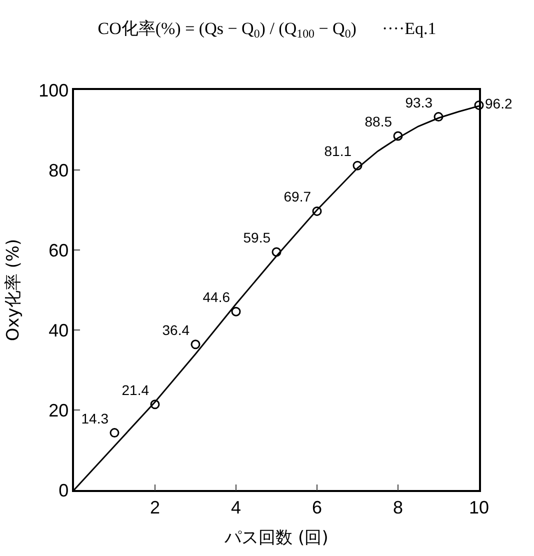 This screenshot has width=534, height=556. I want to click on data-label: 14.3, so click(95, 418).